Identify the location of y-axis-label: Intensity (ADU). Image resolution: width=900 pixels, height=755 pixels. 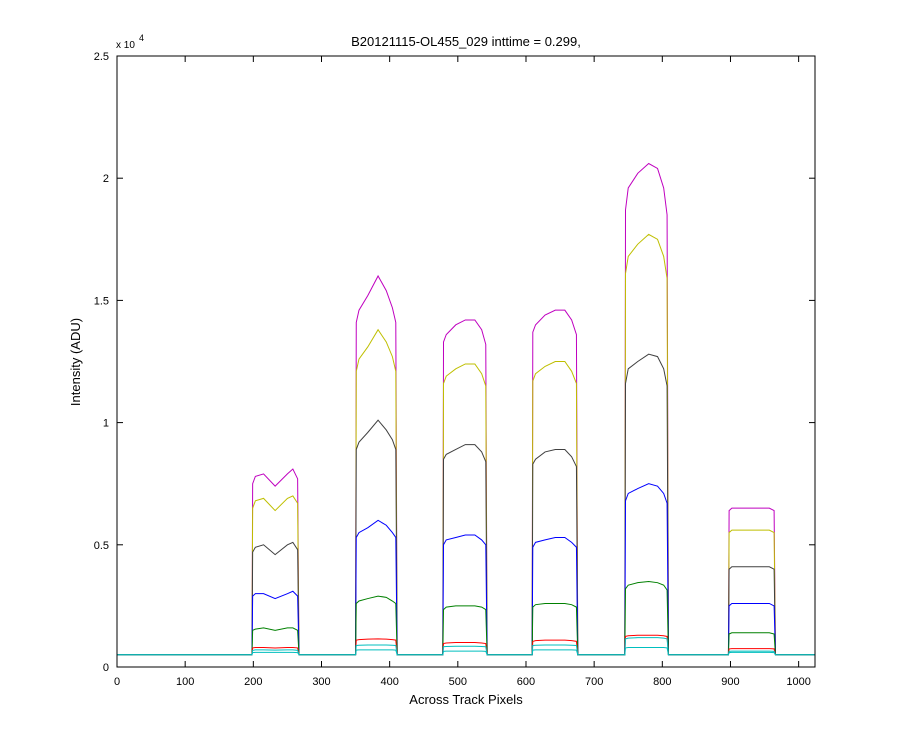
(75, 362).